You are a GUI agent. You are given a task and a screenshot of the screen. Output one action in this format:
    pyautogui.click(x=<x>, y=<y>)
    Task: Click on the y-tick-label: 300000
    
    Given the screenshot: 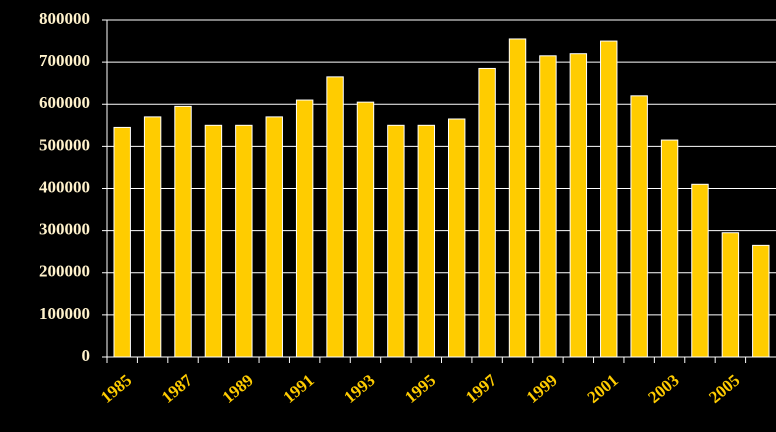 What is the action you would take?
    pyautogui.click(x=64, y=229)
    